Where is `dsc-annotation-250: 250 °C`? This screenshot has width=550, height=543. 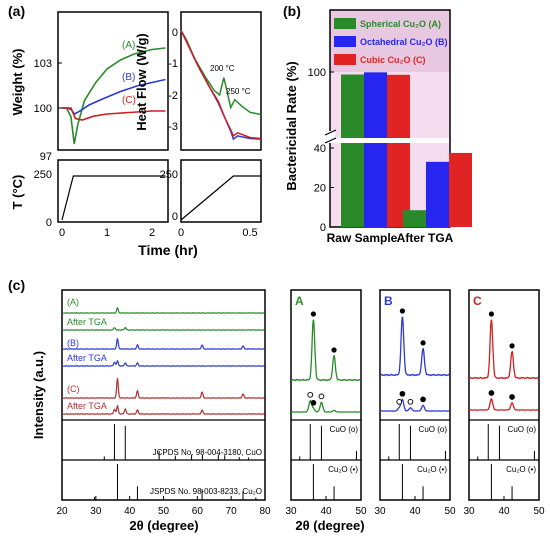
dsc-annotation-250: 250 °C is located at coordinates (238, 91).